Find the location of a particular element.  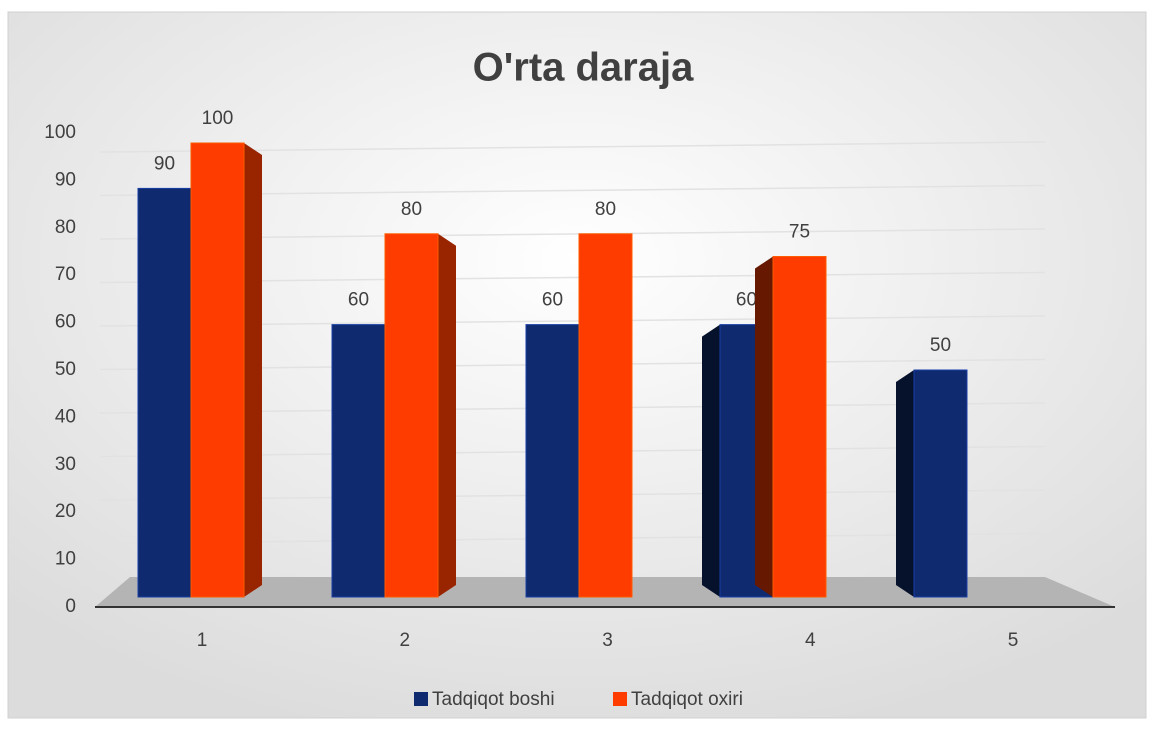

x-tick-label: 2 is located at coordinates (404, 640).